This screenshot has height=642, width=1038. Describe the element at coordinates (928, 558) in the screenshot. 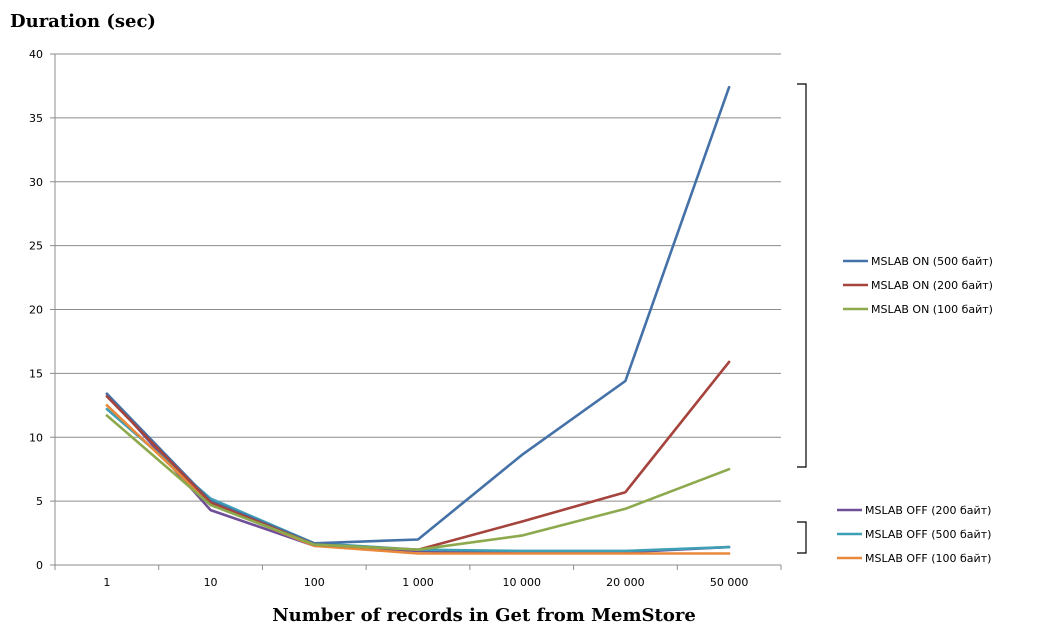

I see `legend-label: MSLAB OFF (100 байт)` at that location.